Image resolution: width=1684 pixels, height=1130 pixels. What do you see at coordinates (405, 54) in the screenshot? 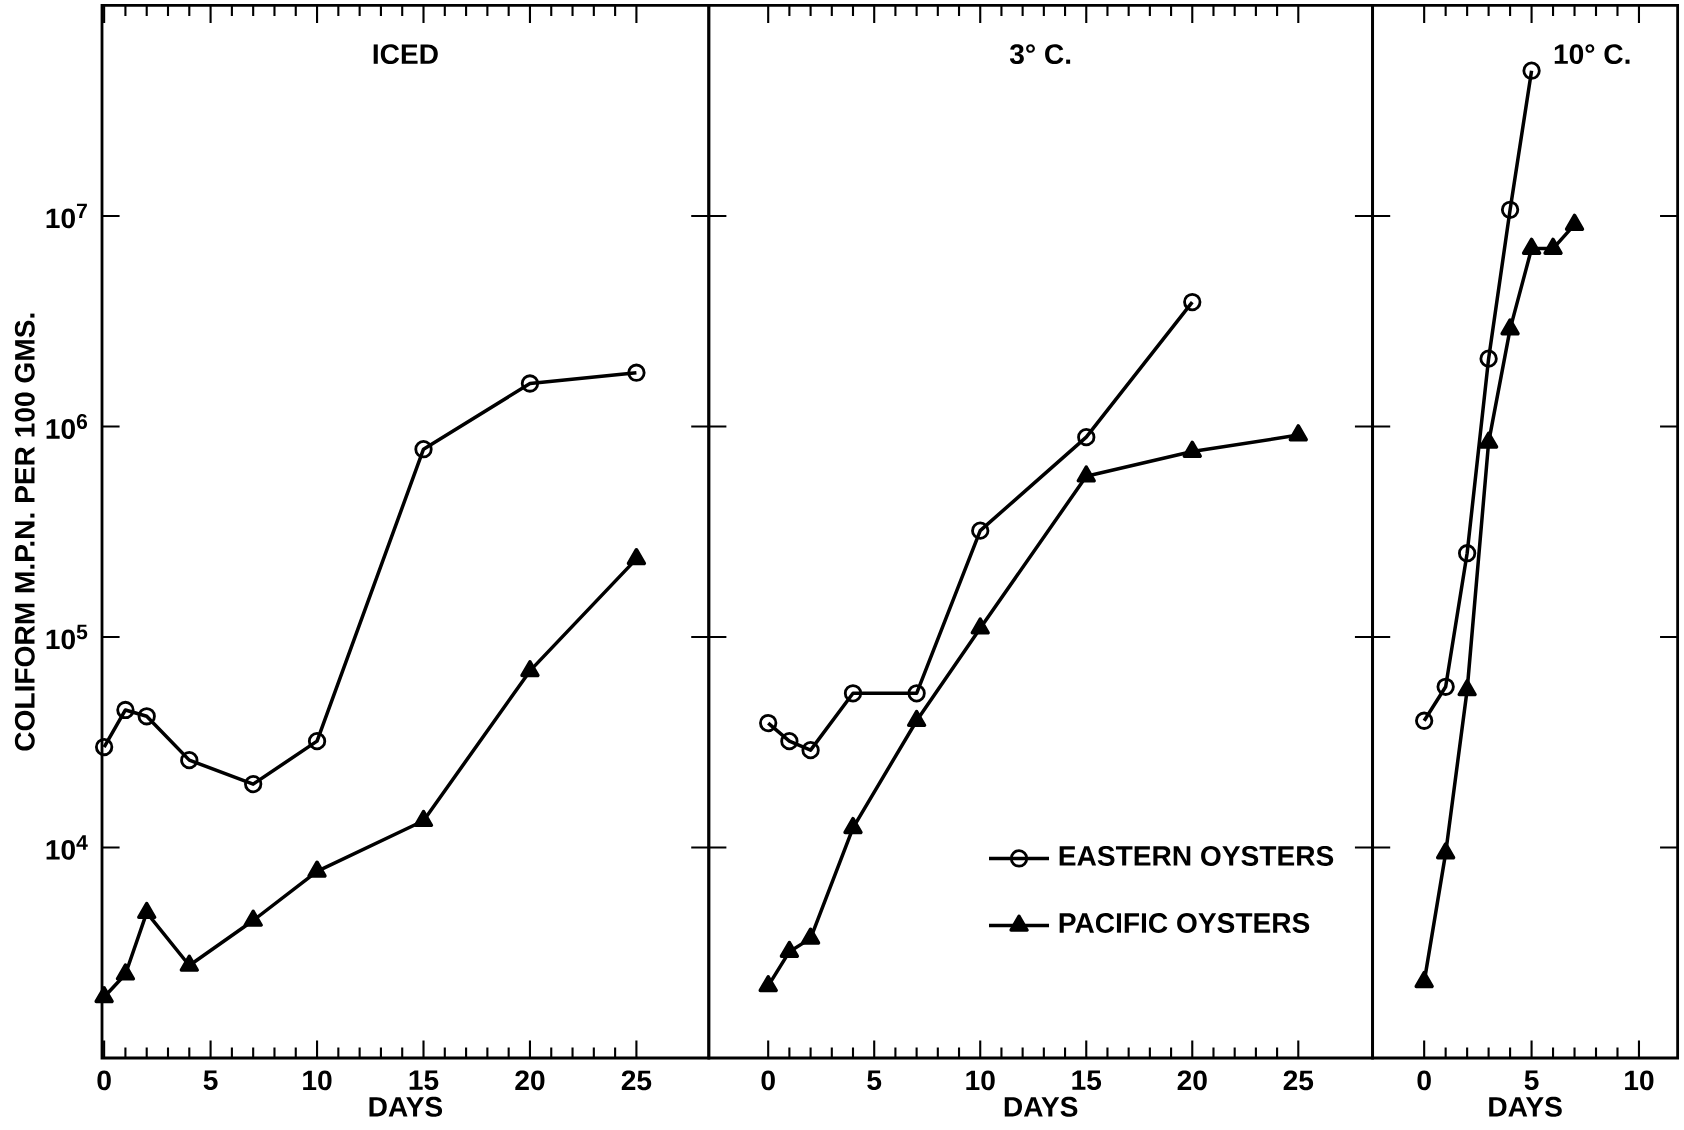
I see `text: ICED` at bounding box center [405, 54].